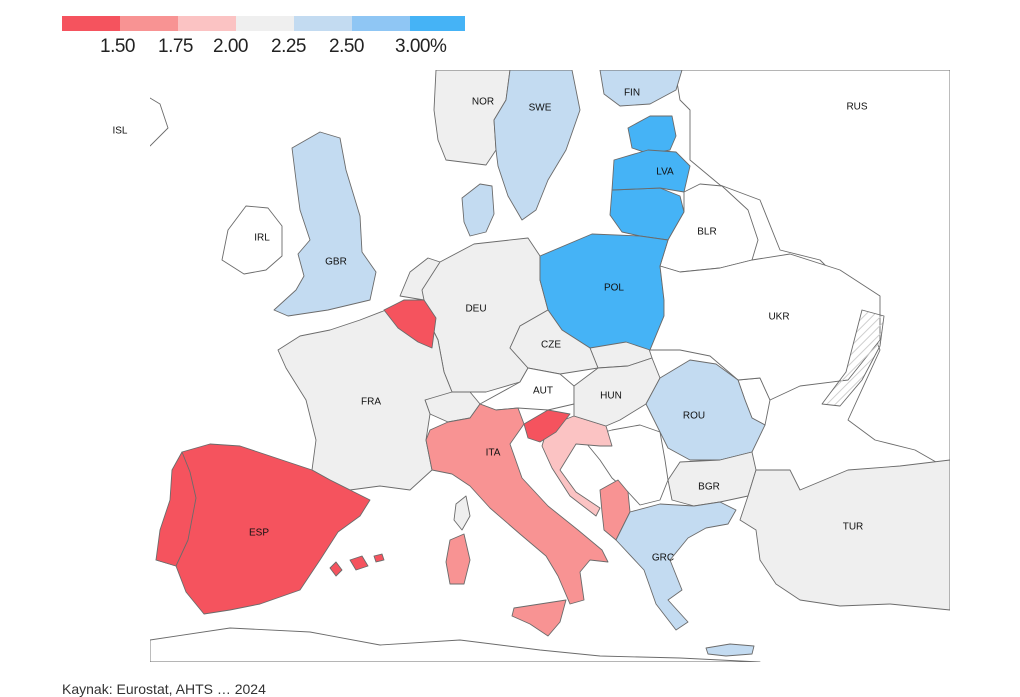  I want to click on country-irl, so click(252, 240).